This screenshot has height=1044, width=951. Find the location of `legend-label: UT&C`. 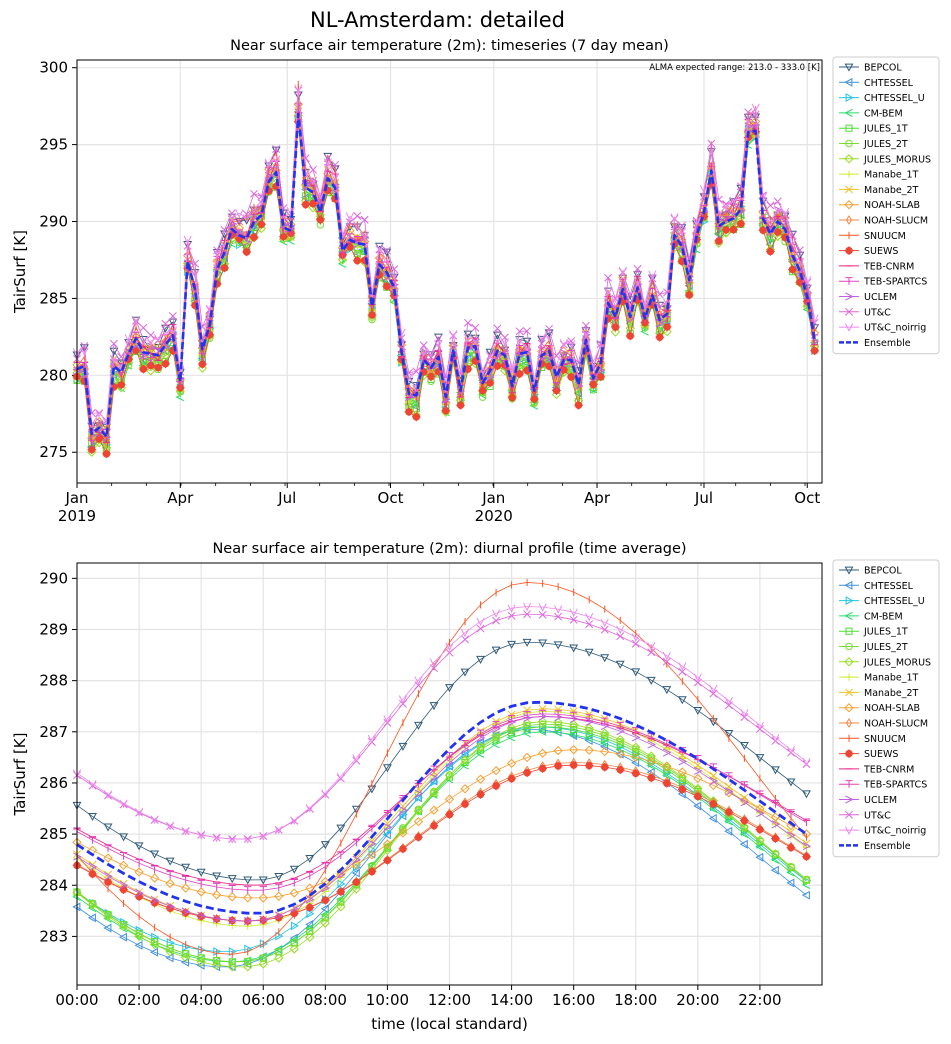

legend-label: UT&C is located at coordinates (877, 815).